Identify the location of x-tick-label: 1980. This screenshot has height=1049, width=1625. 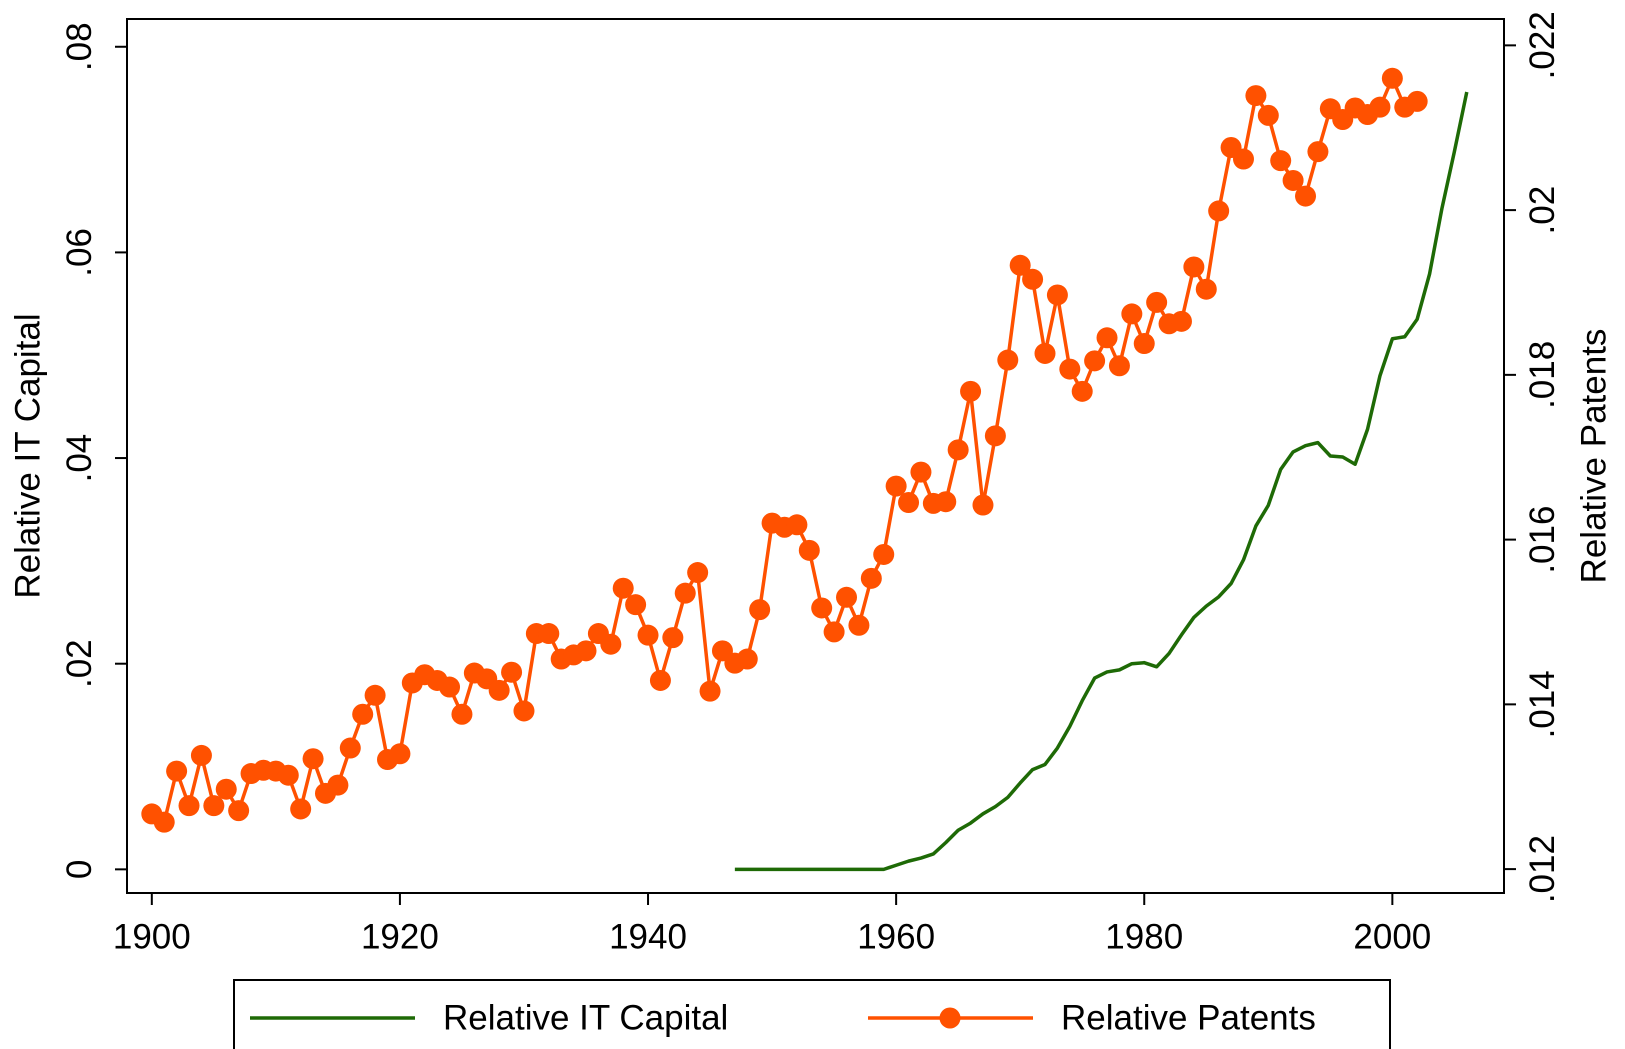
(1144, 936).